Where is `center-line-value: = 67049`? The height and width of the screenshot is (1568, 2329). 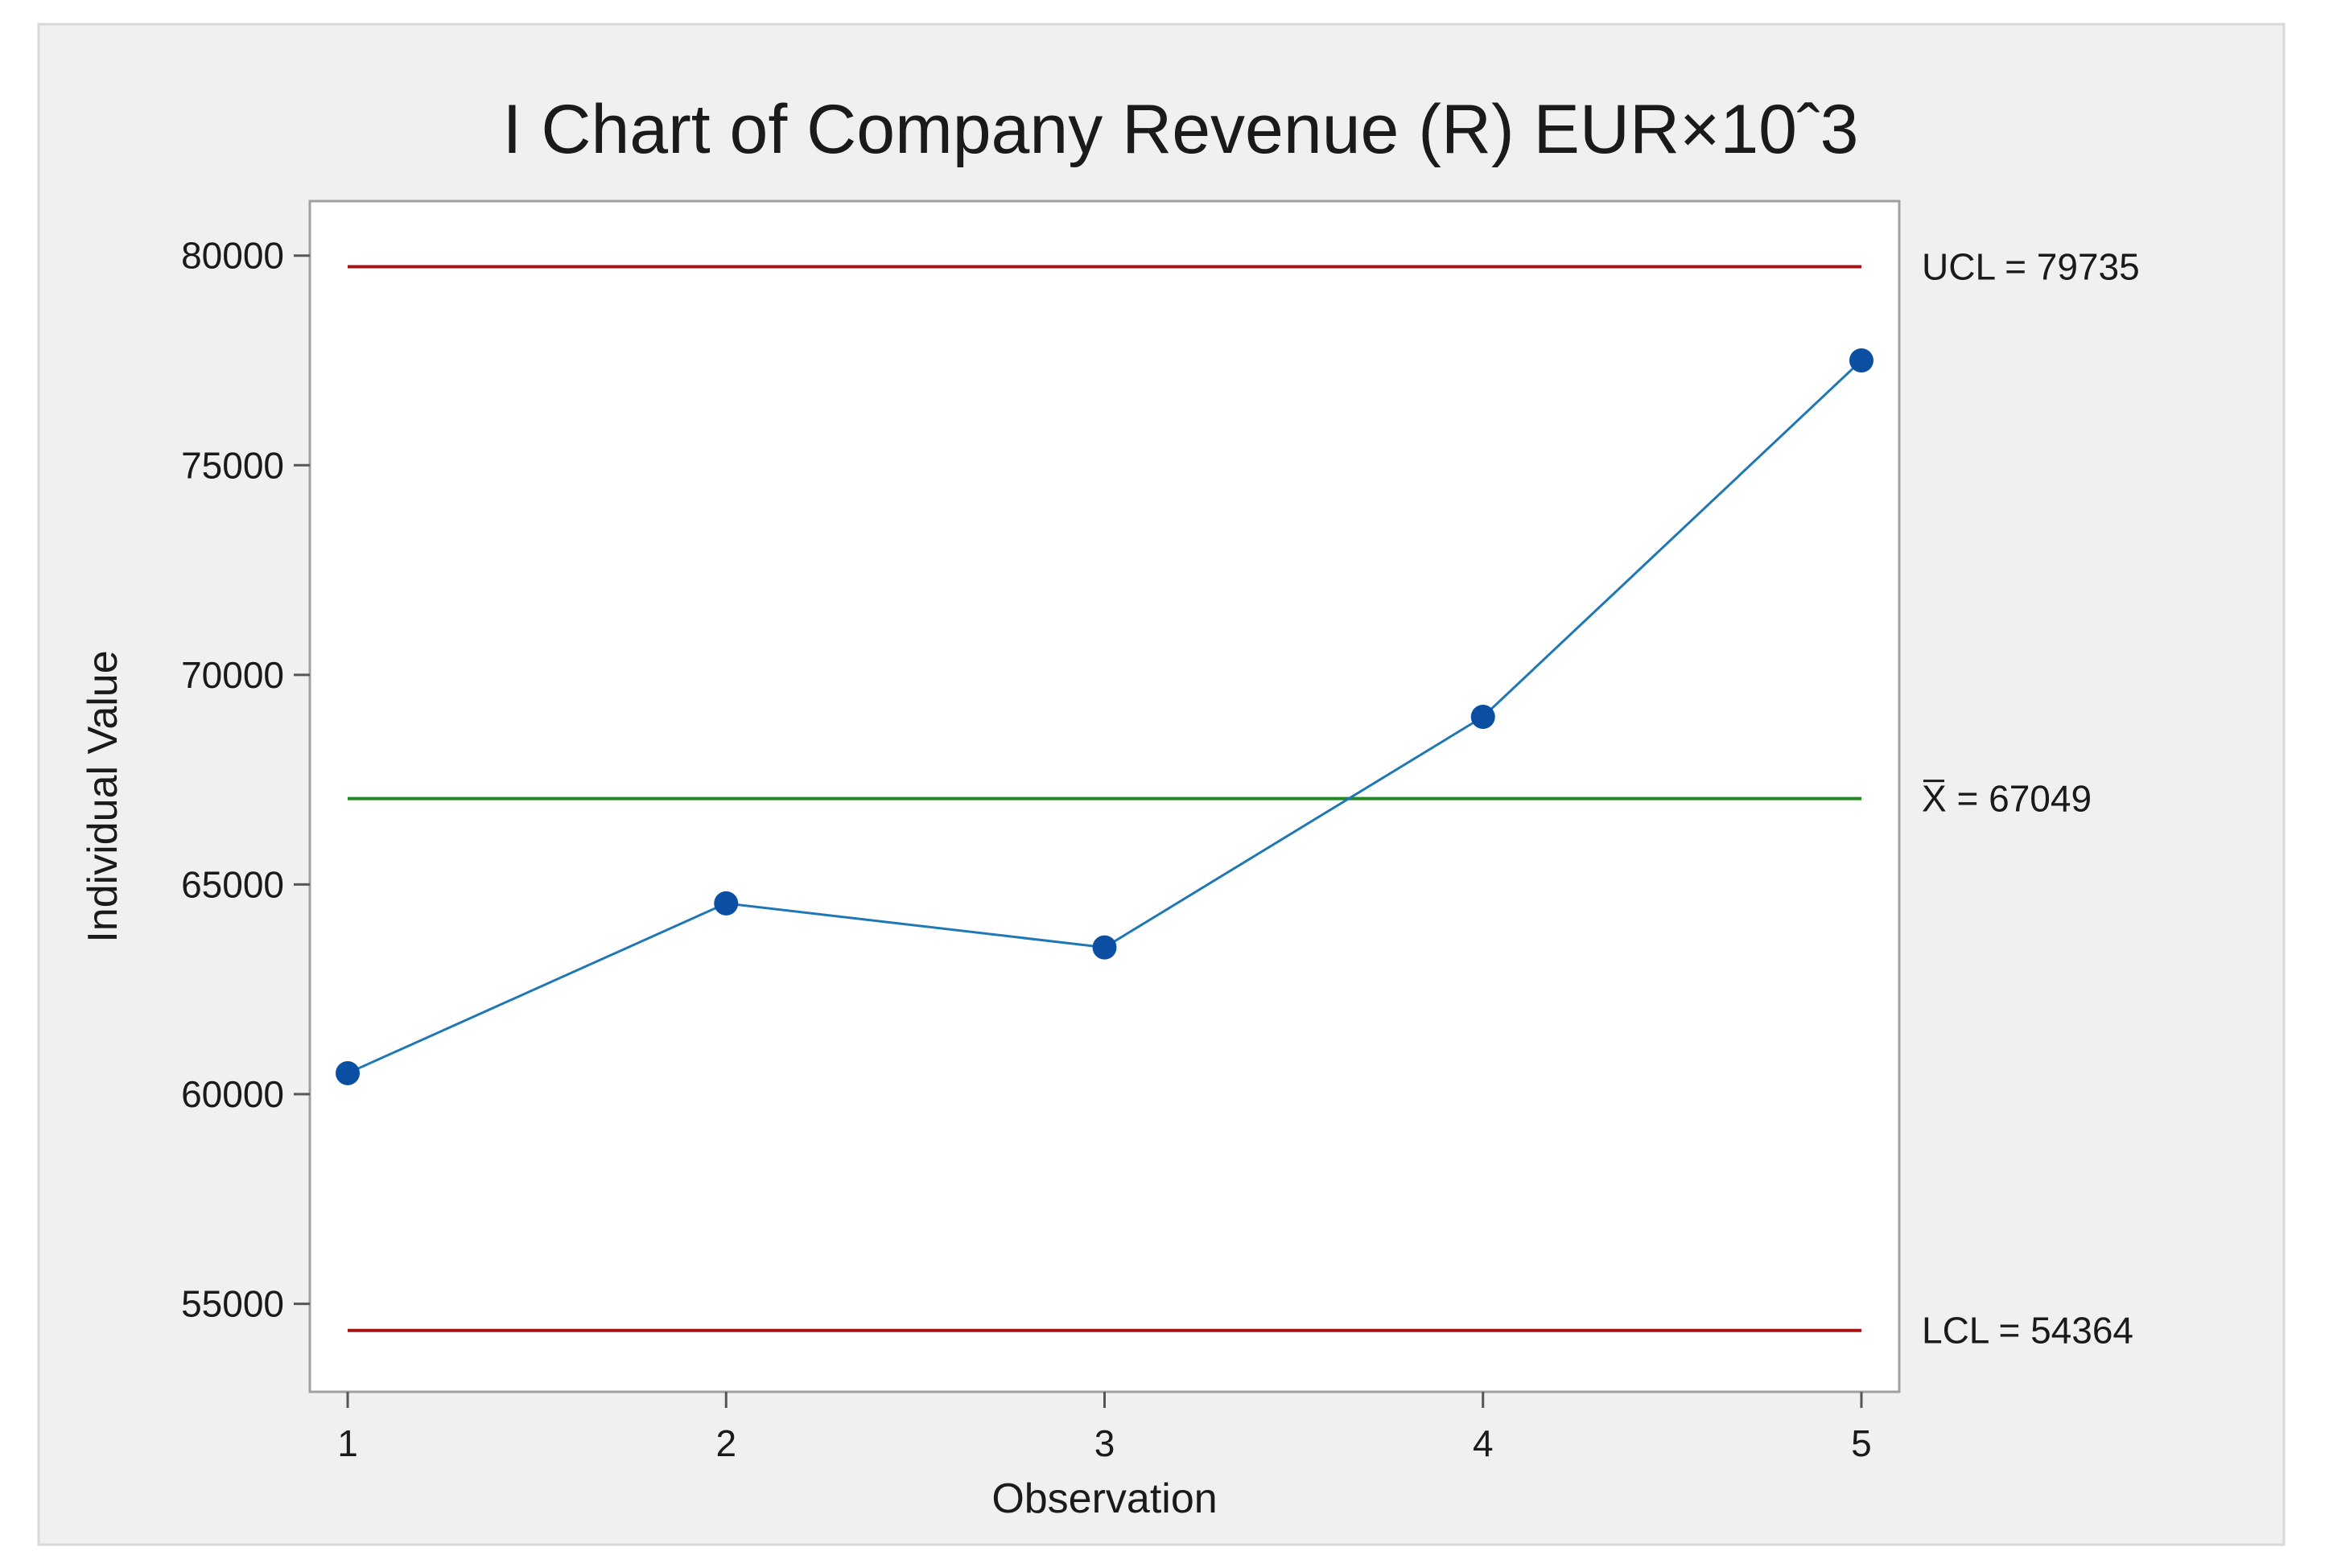 center-line-value: = 67049 is located at coordinates (2019, 799).